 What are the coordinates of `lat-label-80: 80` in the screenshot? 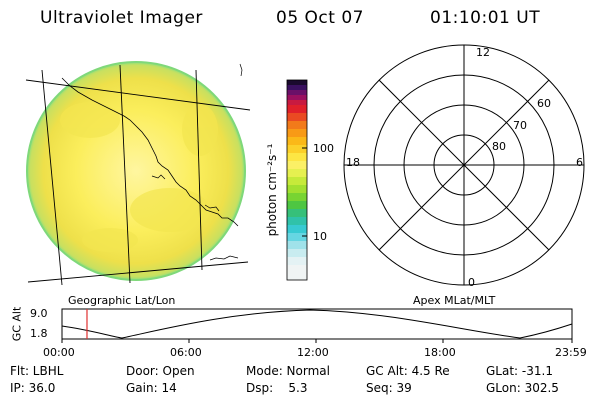 It's located at (499, 146).